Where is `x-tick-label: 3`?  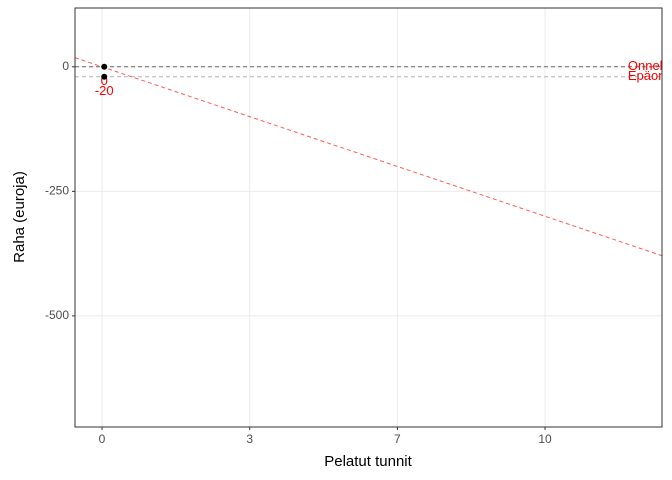
x-tick-label: 3 is located at coordinates (249, 439).